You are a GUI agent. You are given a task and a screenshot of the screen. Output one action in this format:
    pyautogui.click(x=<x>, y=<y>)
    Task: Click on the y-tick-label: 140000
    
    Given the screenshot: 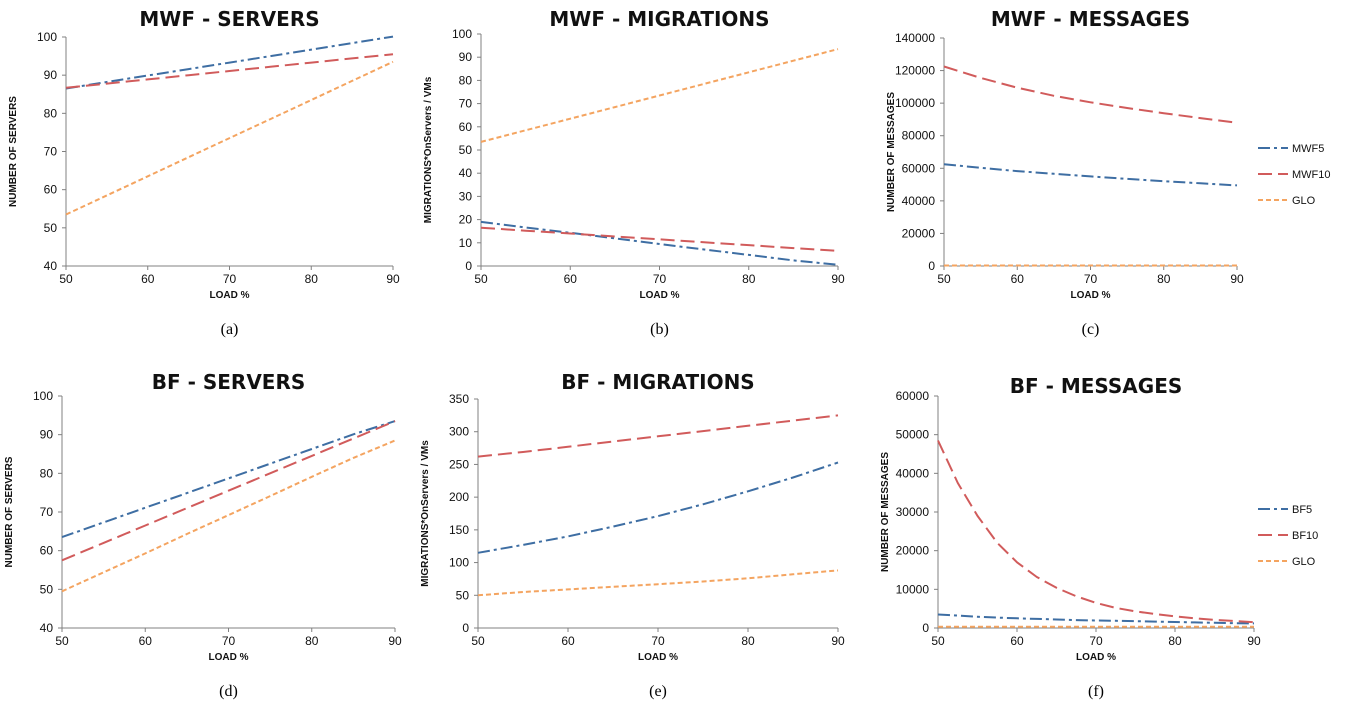 What is the action you would take?
    pyautogui.click(x=915, y=38)
    